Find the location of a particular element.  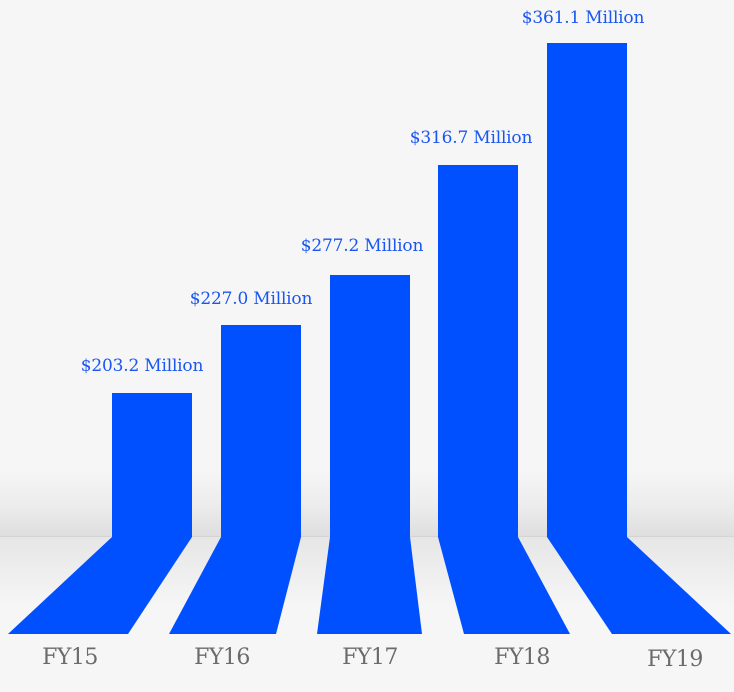

bar-fy18 is located at coordinates (504, 399).